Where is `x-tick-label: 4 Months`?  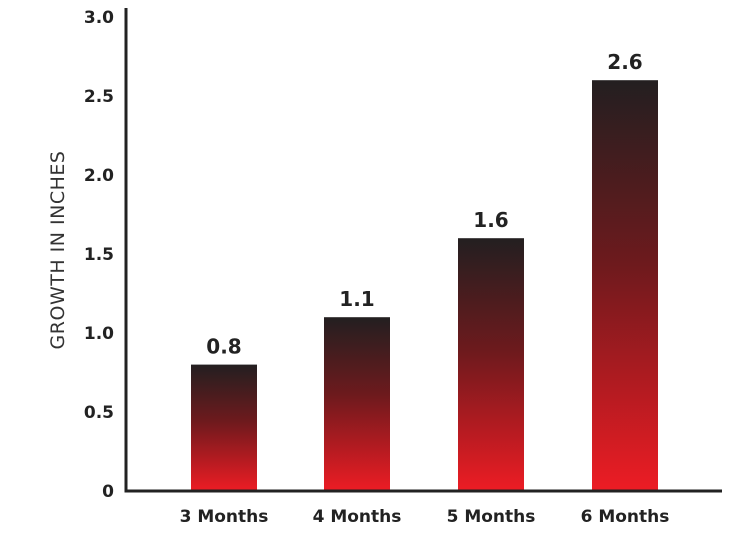
x-tick-label: 4 Months is located at coordinates (357, 517).